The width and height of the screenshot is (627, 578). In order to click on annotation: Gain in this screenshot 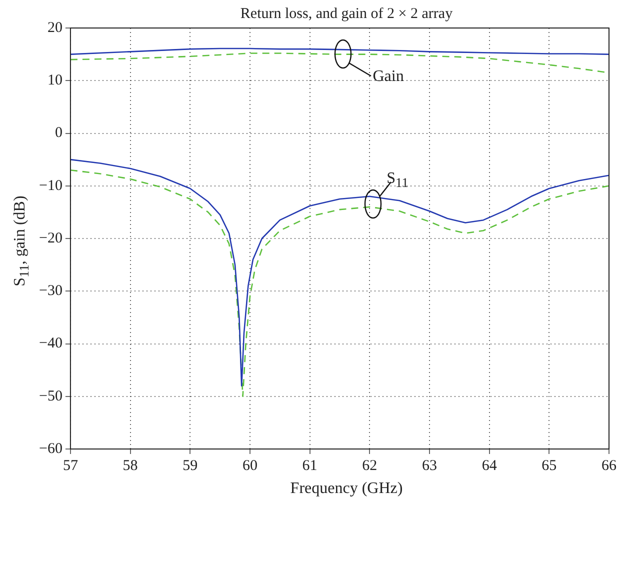, I will do `click(388, 77)`.